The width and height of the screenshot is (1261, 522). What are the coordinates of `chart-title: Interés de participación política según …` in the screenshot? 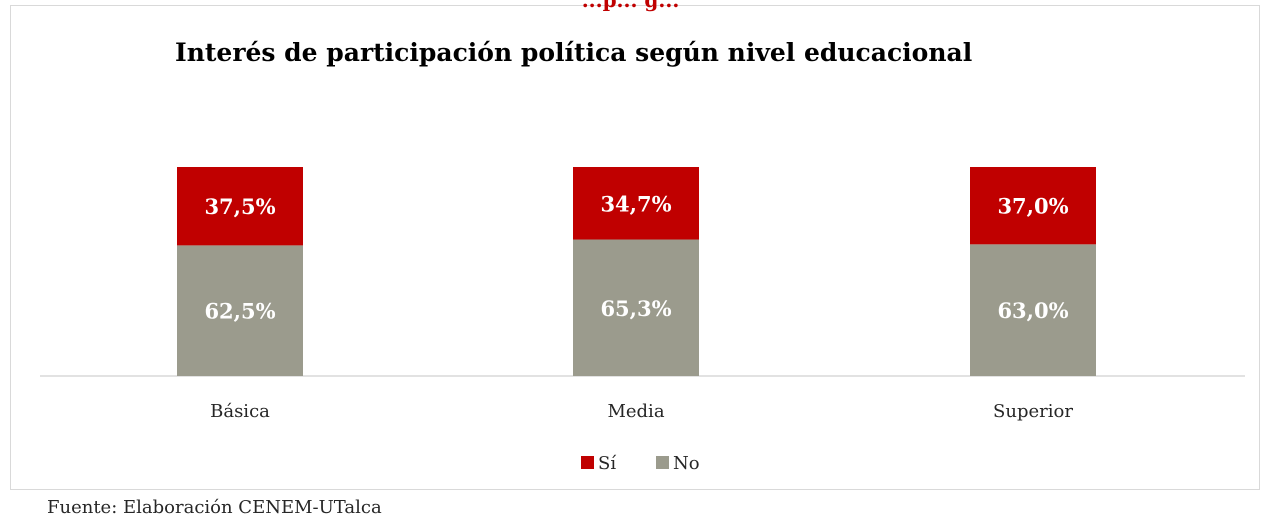 It's located at (574, 52).